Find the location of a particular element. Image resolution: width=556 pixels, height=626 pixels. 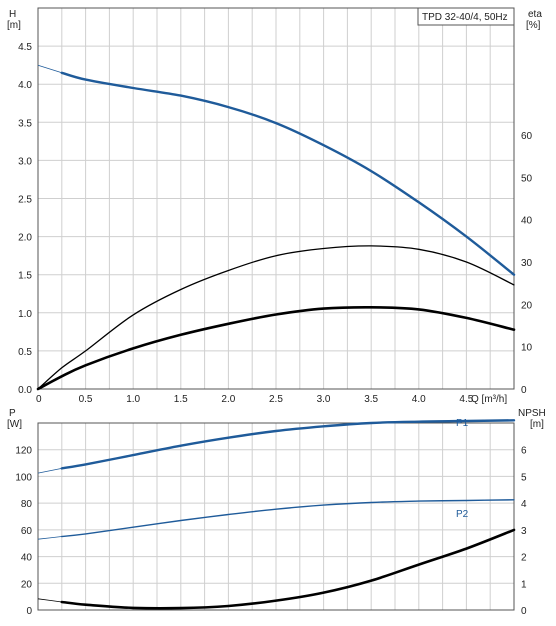

x-tick-label: 1.0 is located at coordinates (133, 399).